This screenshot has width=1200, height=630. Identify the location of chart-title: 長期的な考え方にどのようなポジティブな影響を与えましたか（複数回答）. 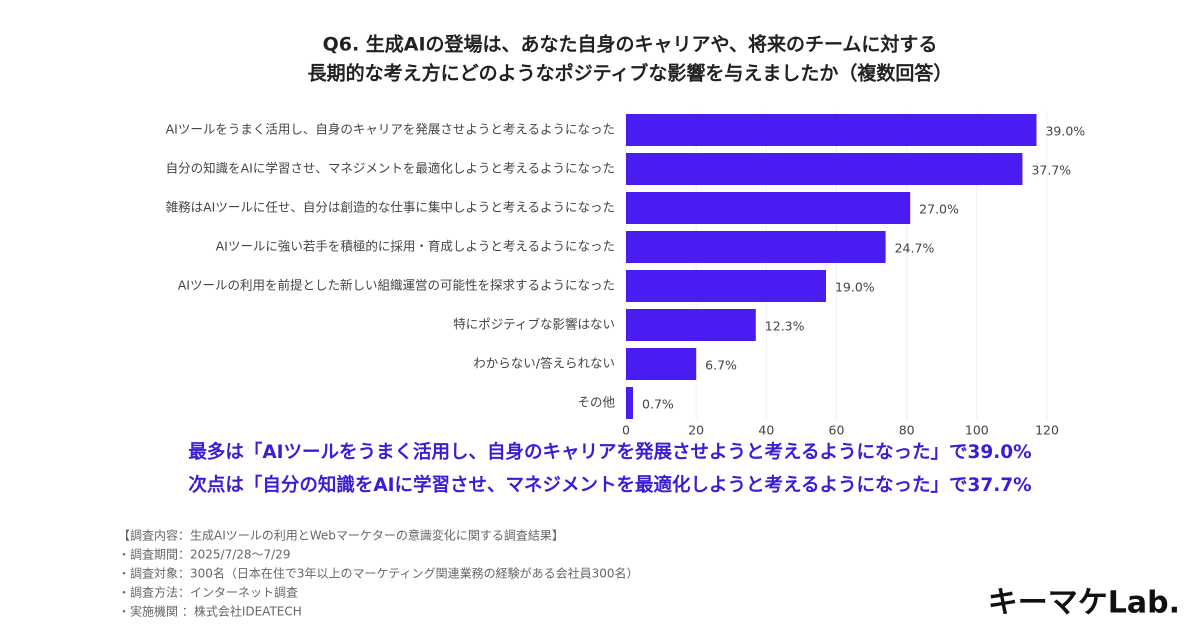
(630, 73).